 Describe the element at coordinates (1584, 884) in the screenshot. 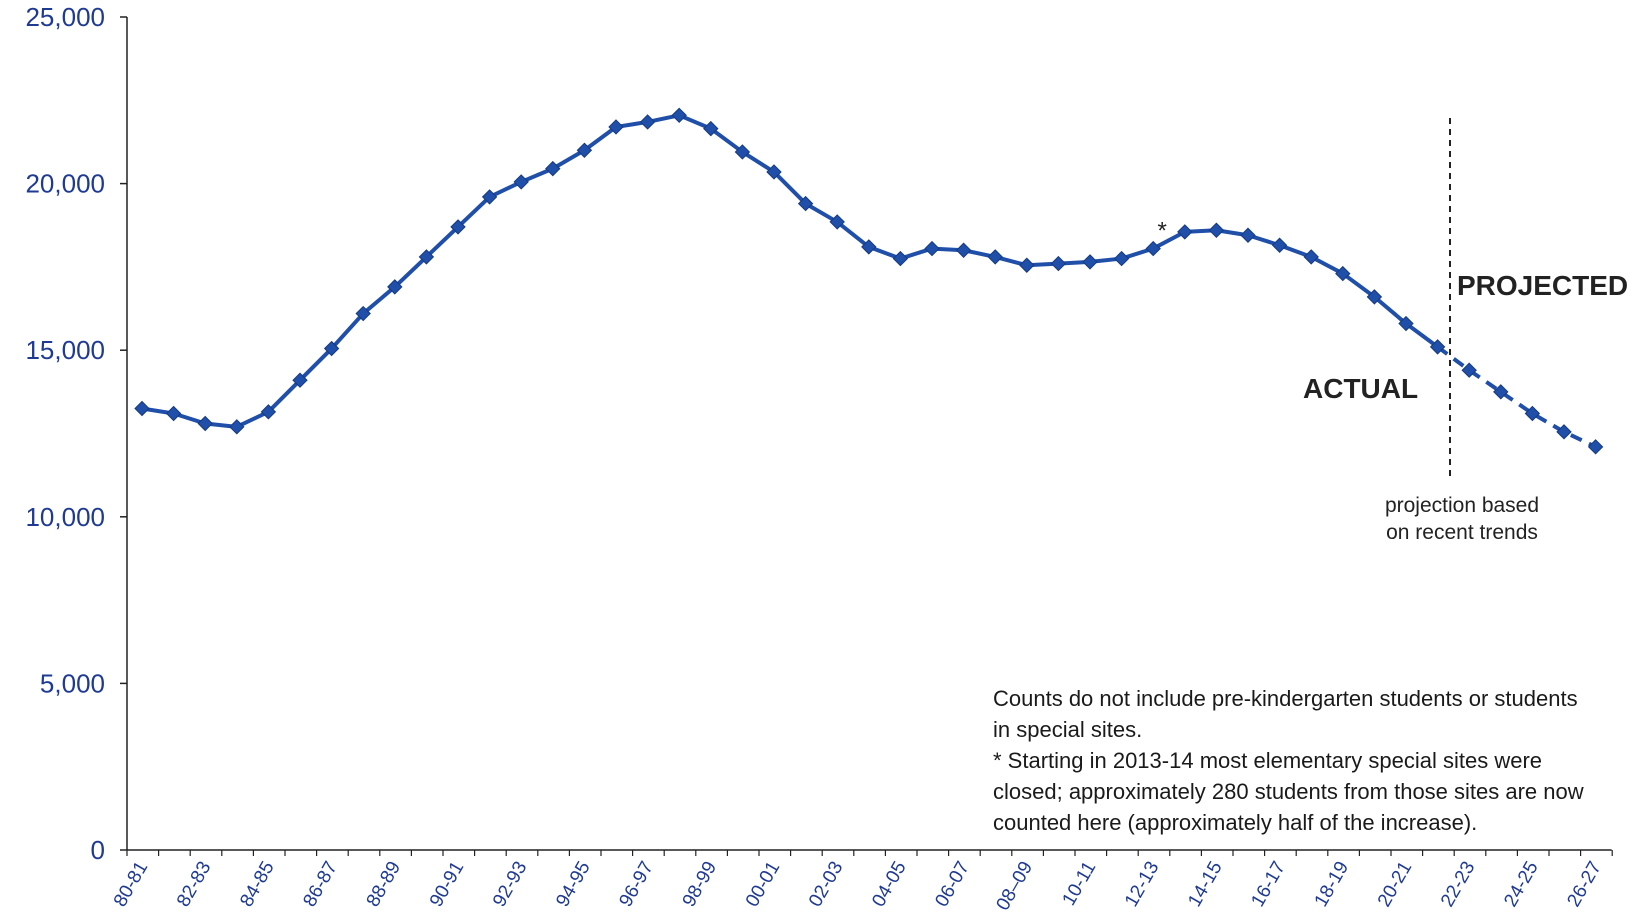

I see `x-tick-label: 26-27` at that location.